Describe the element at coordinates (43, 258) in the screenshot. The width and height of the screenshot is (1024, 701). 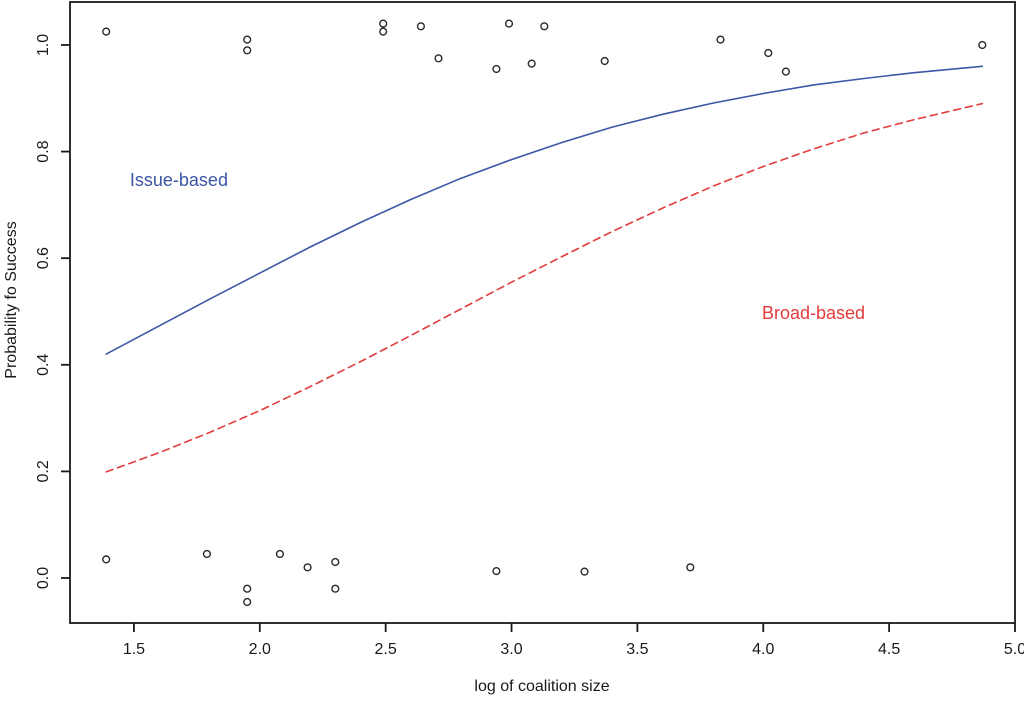
I see `y-axis-tick-label: 0.6` at that location.